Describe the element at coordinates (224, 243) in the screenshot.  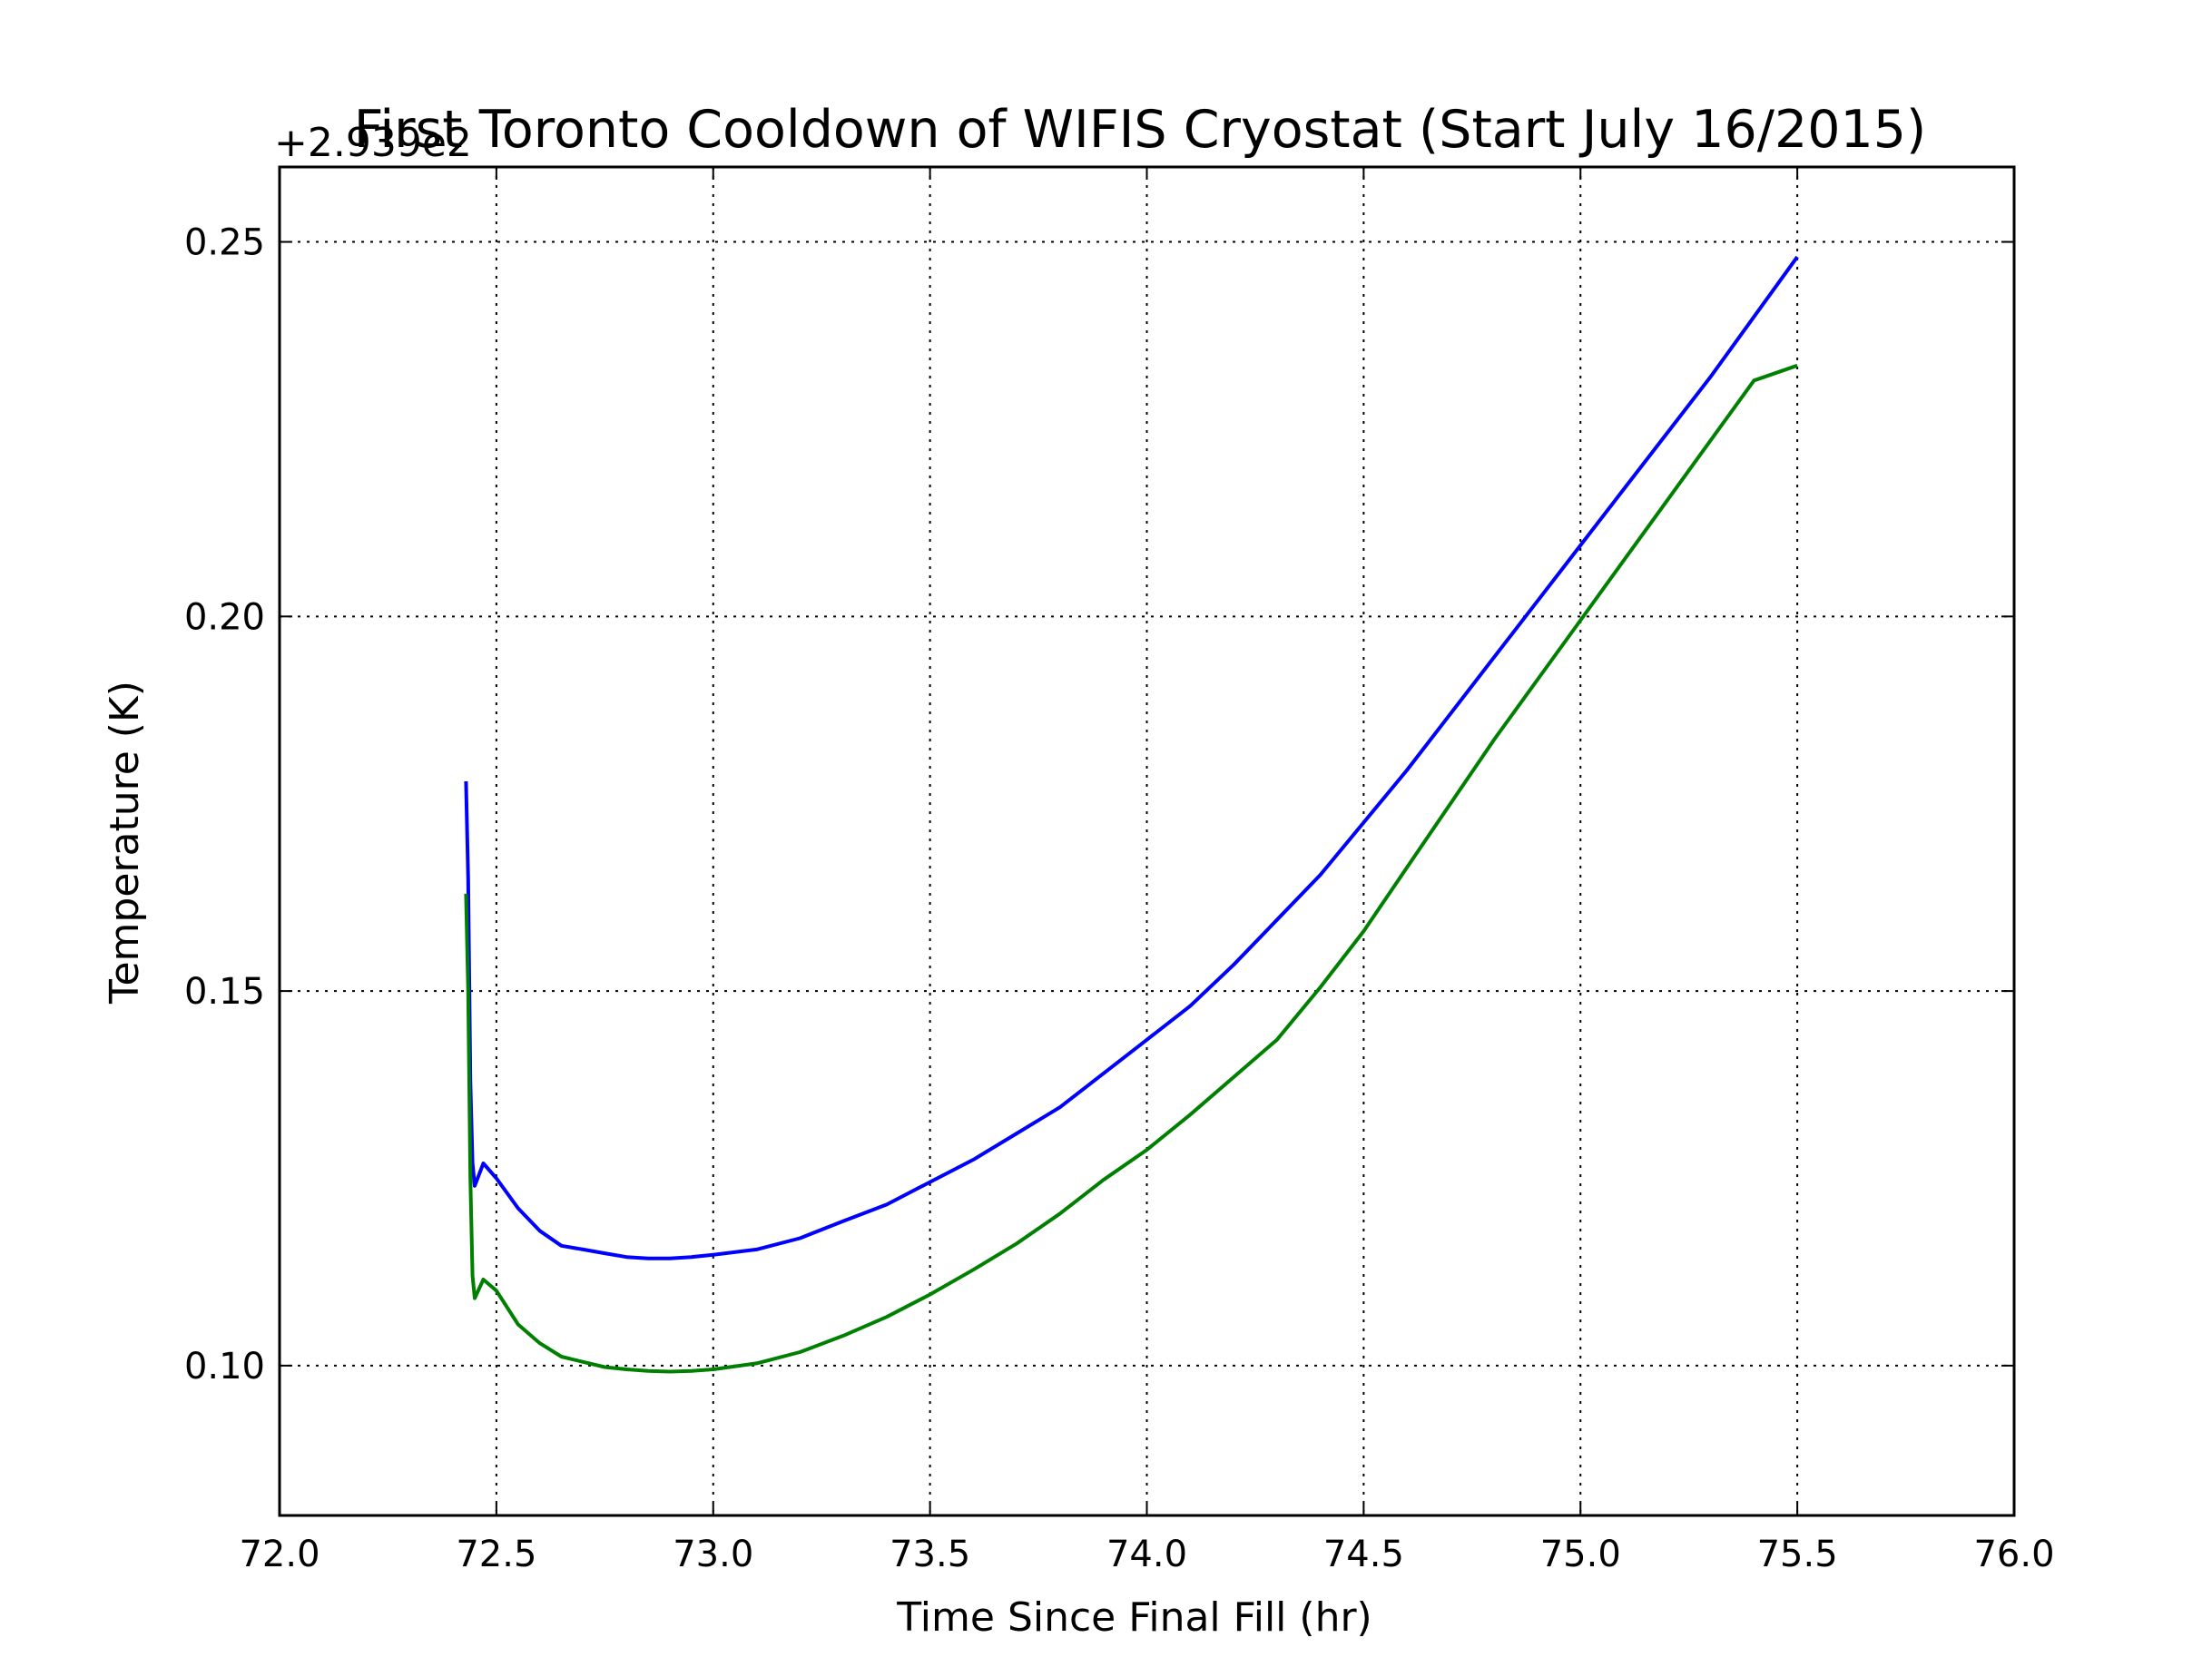
I see `y-tick-label: 0.25` at that location.